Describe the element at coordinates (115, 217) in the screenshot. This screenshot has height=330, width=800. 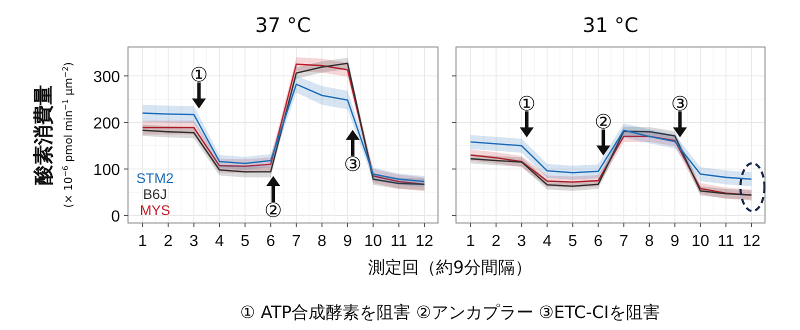
I see `y-tick-label: 0` at that location.